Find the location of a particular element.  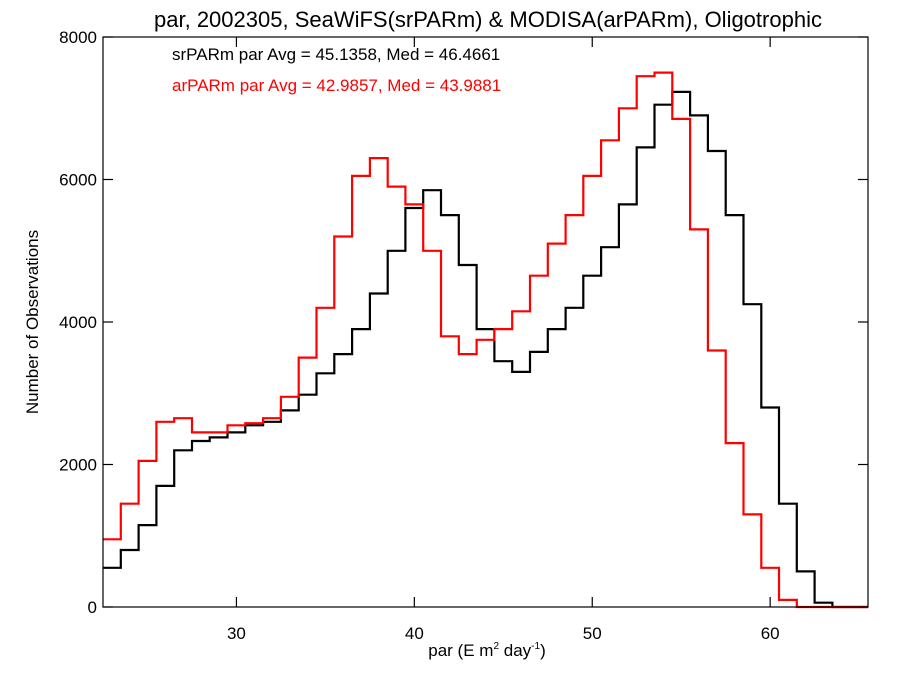

x-axis-label-sup1: 2 is located at coordinates (496, 646).